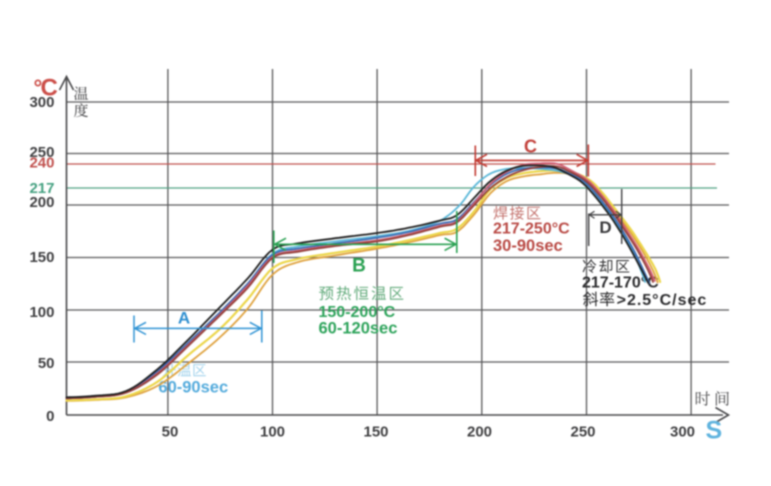  I want to click on svg-text: B, so click(359, 266).